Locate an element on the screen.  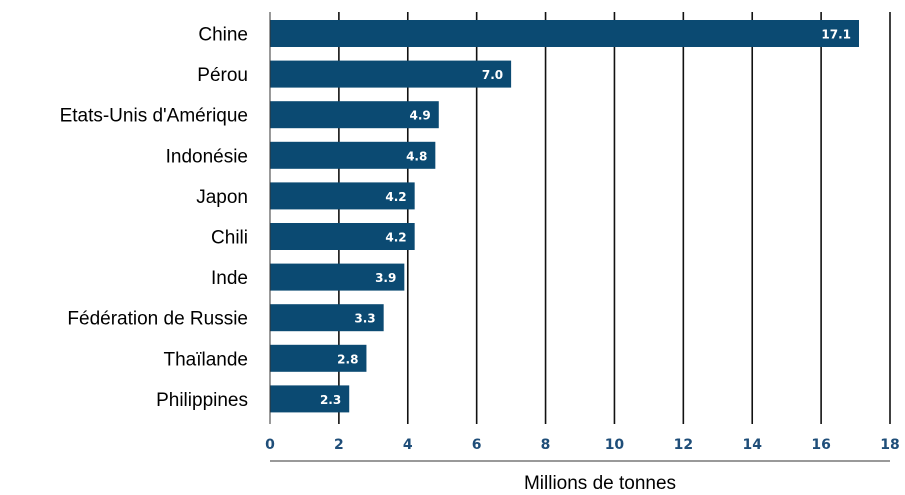
x-tick-label: 12 is located at coordinates (683, 445).